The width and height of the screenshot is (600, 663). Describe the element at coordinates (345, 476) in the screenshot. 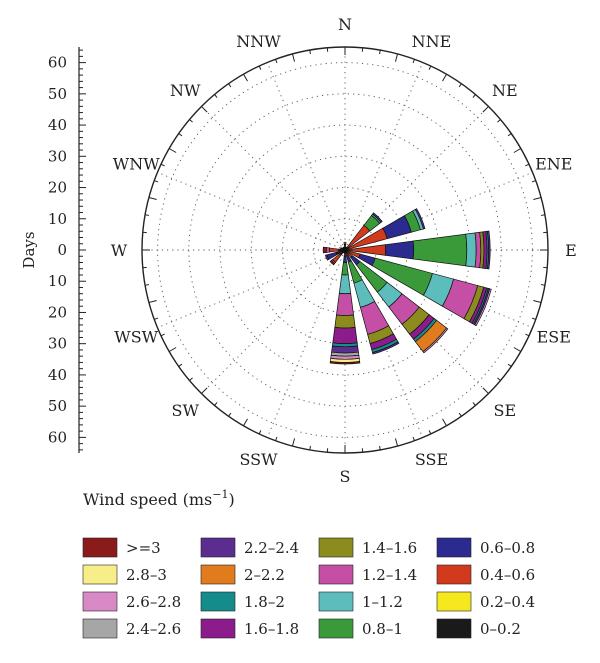

I see `direction-label-s: S` at that location.